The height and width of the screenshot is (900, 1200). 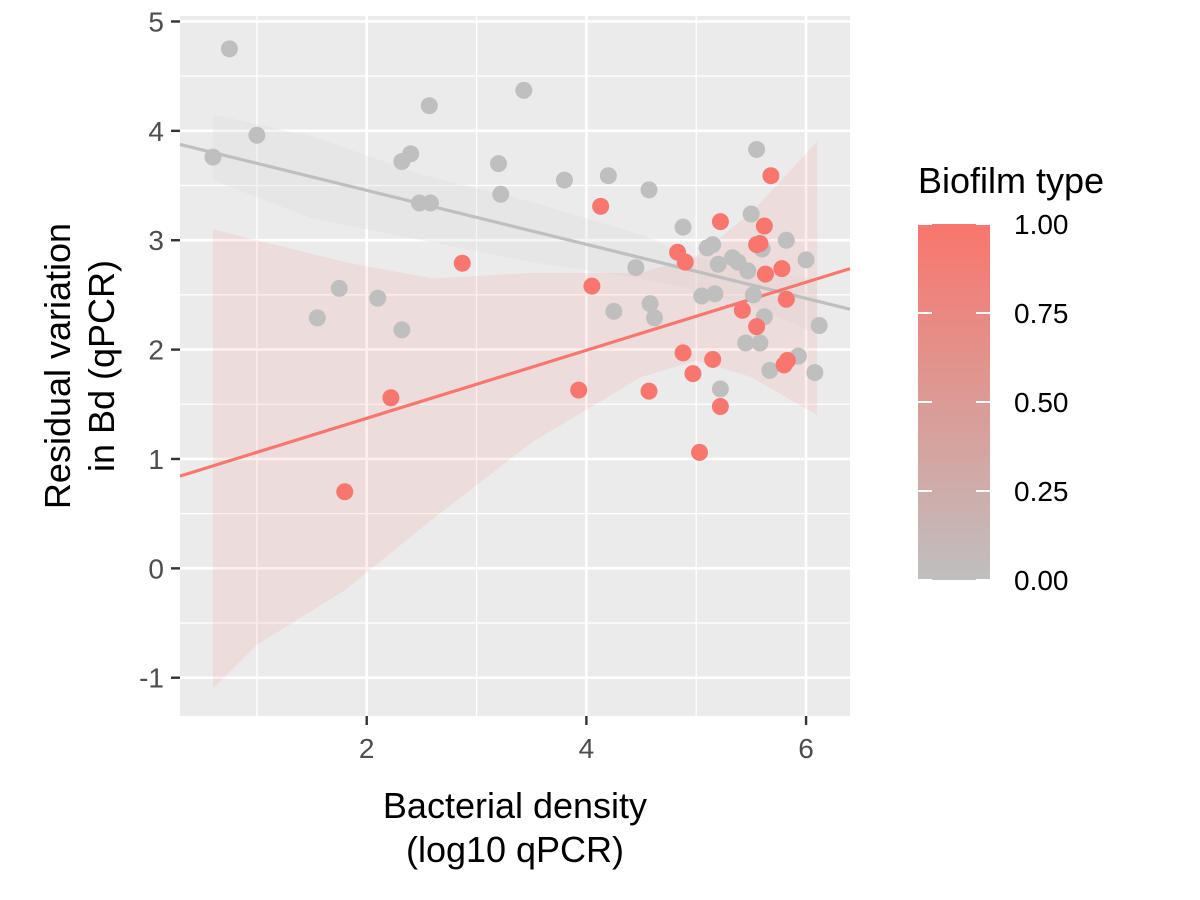 What do you see at coordinates (156, 350) in the screenshot?
I see `y-tick-label: 2` at bounding box center [156, 350].